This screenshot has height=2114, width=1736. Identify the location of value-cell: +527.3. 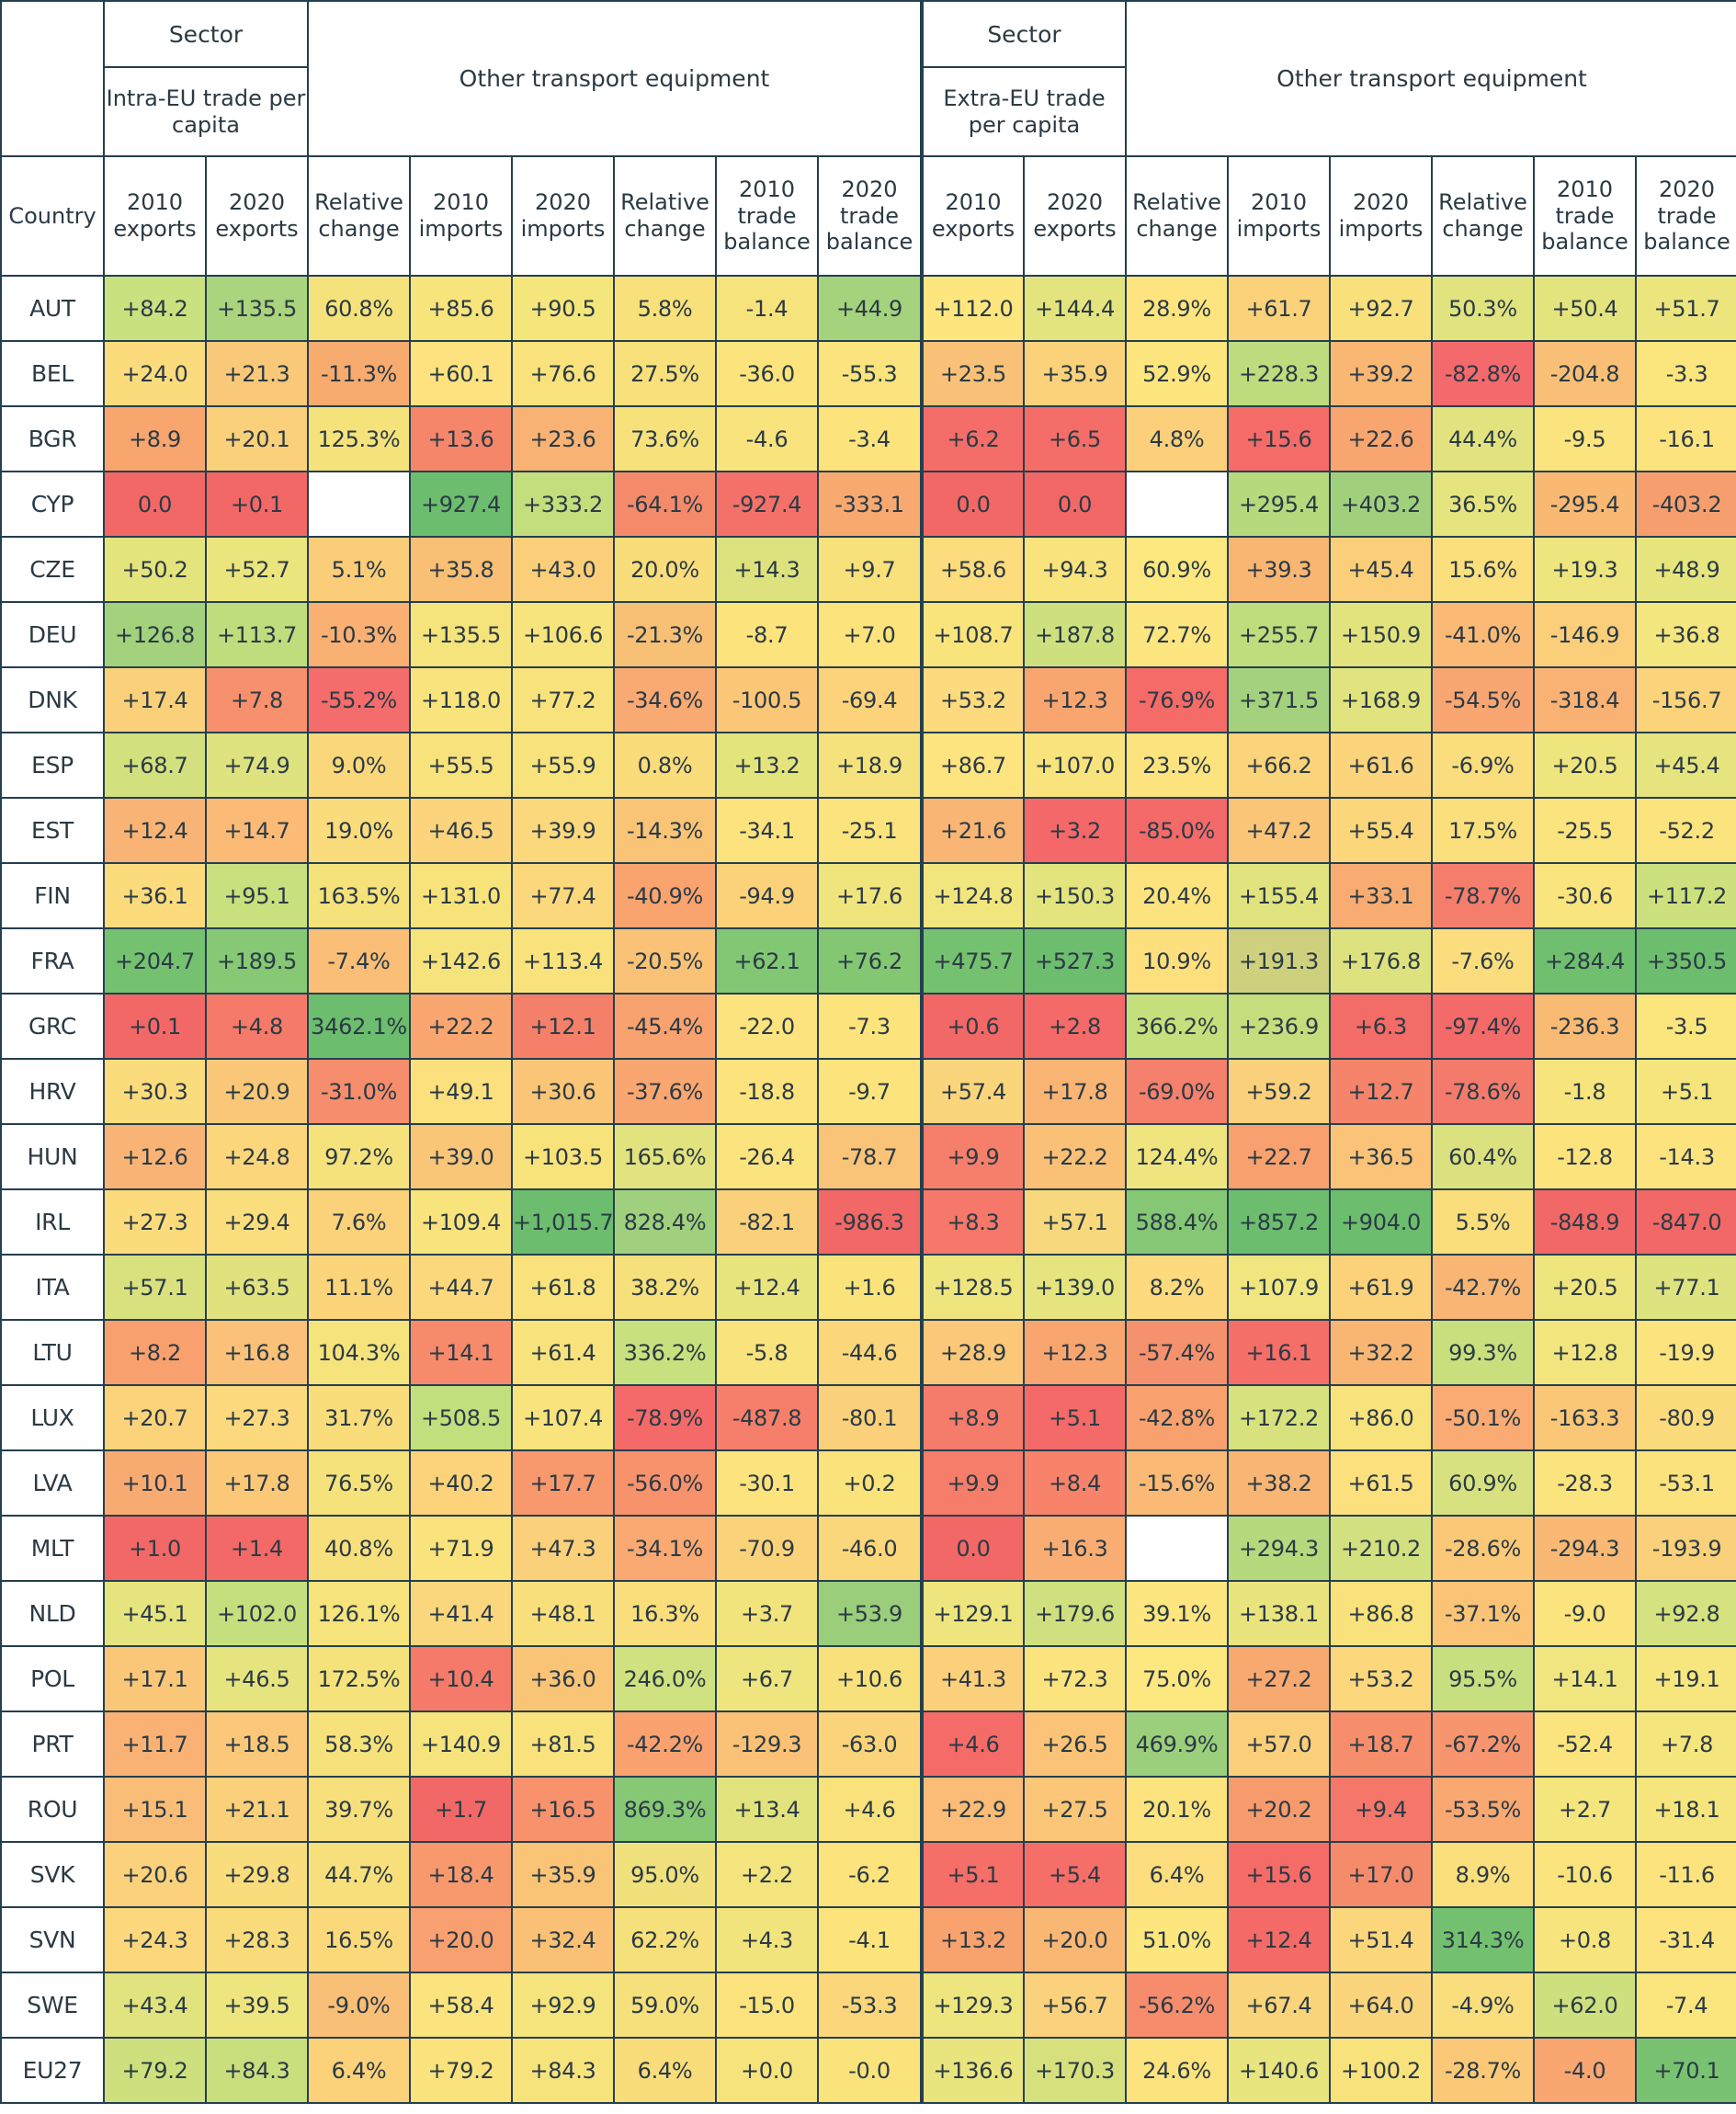
(1075, 960).